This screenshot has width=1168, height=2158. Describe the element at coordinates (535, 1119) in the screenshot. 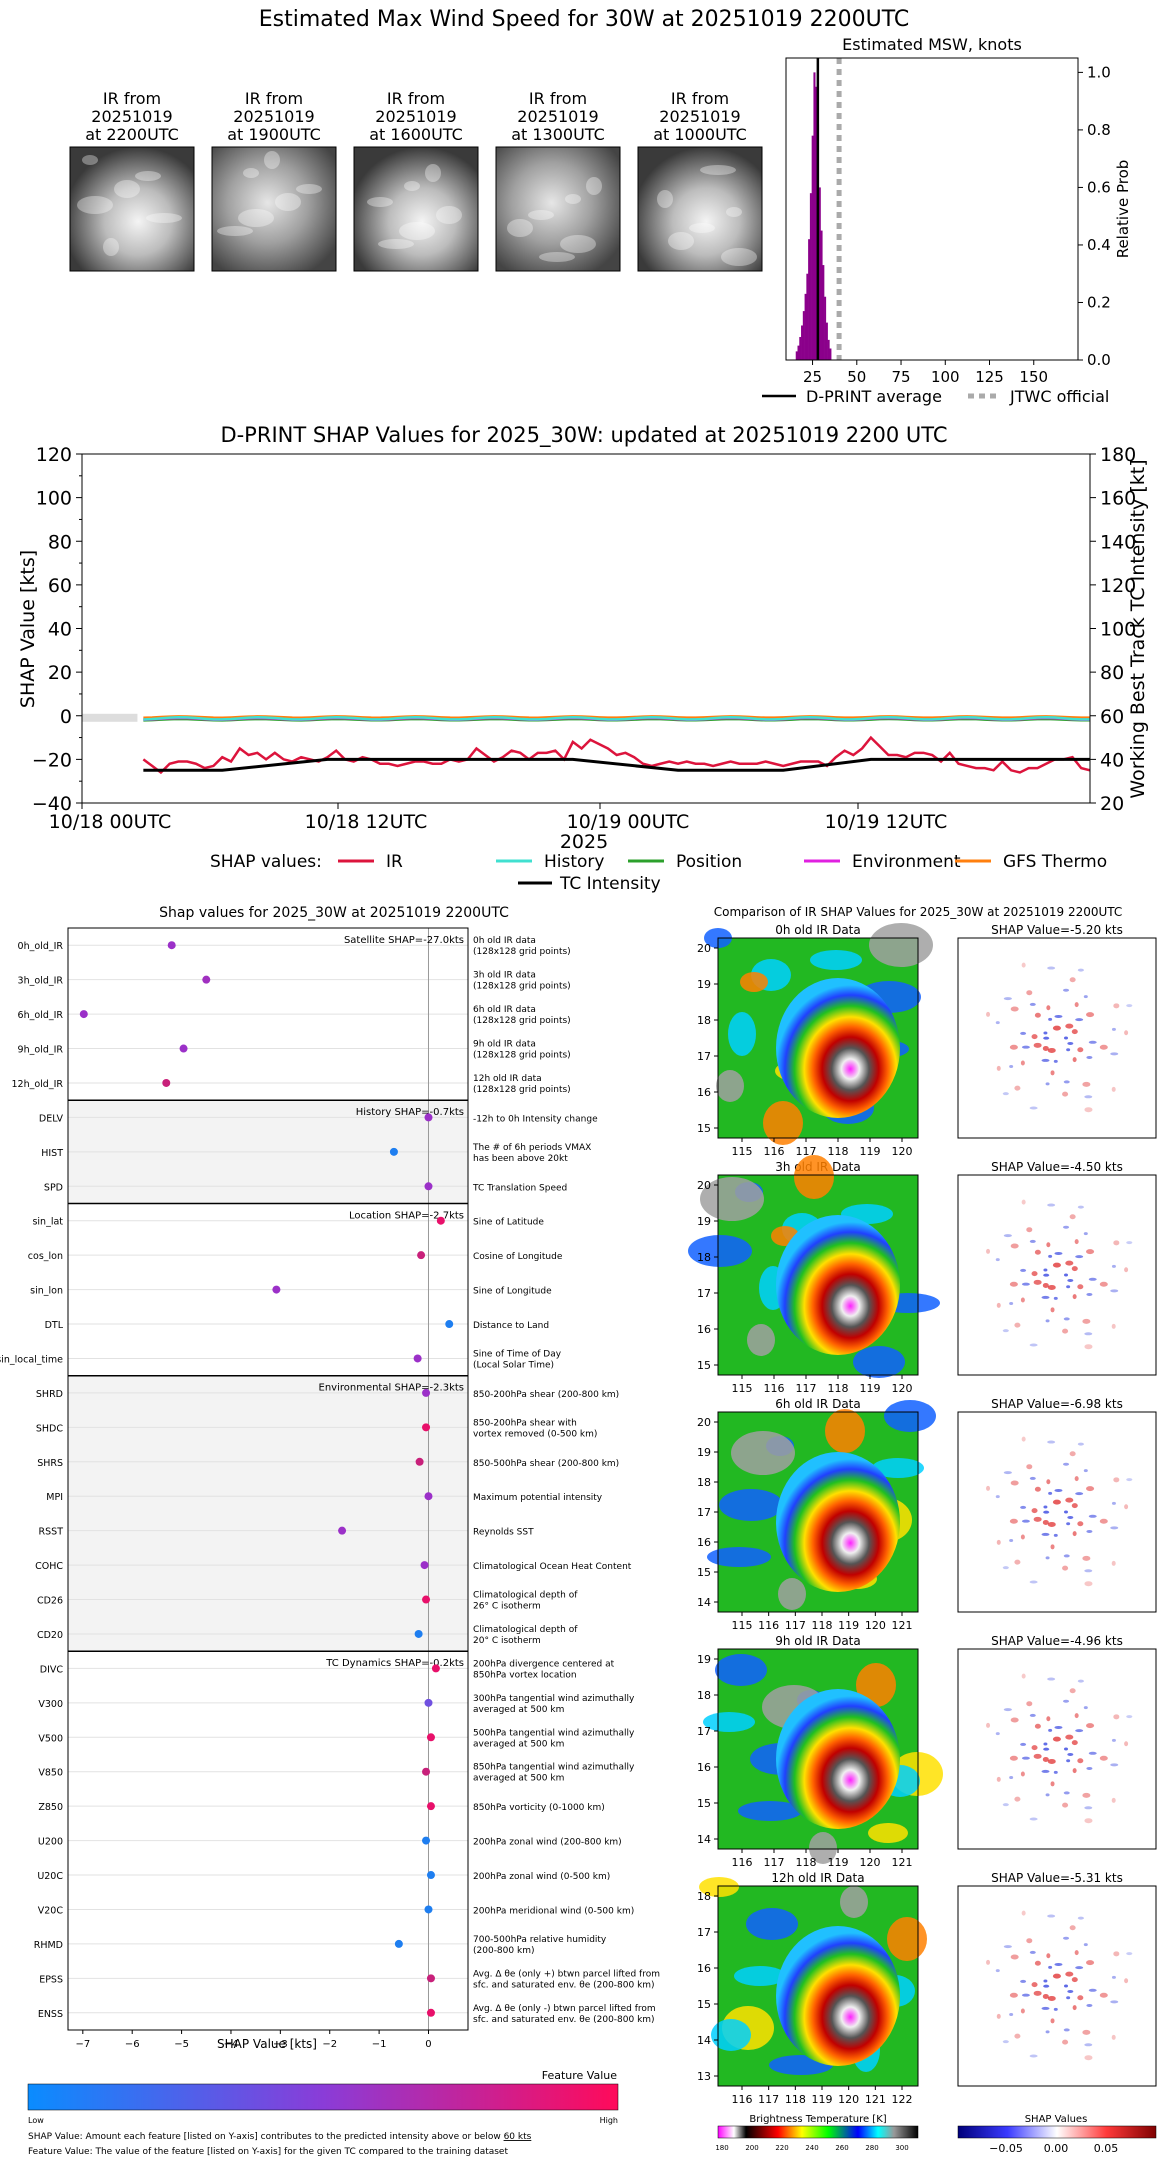

I see `feature-desc: -12h to 0h Intensity change` at that location.